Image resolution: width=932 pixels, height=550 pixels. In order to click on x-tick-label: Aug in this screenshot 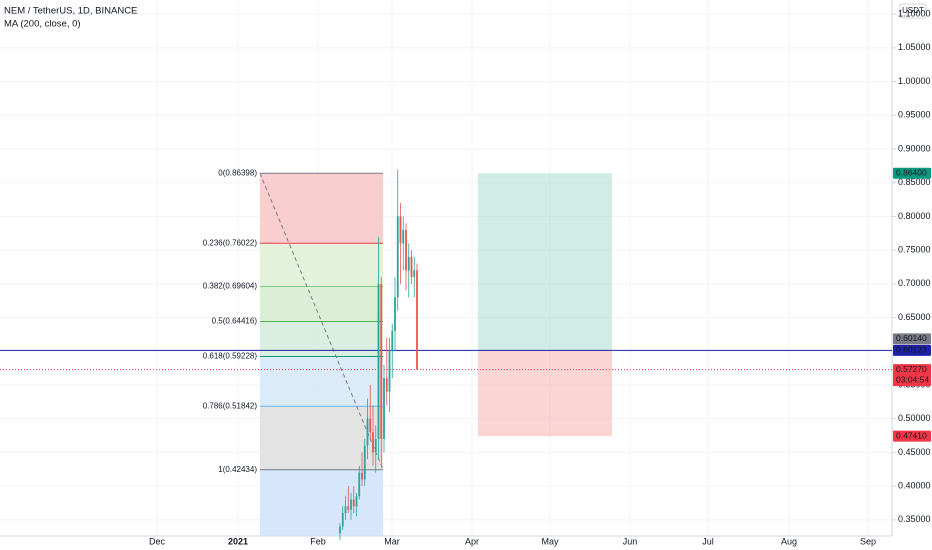, I will do `click(789, 541)`.